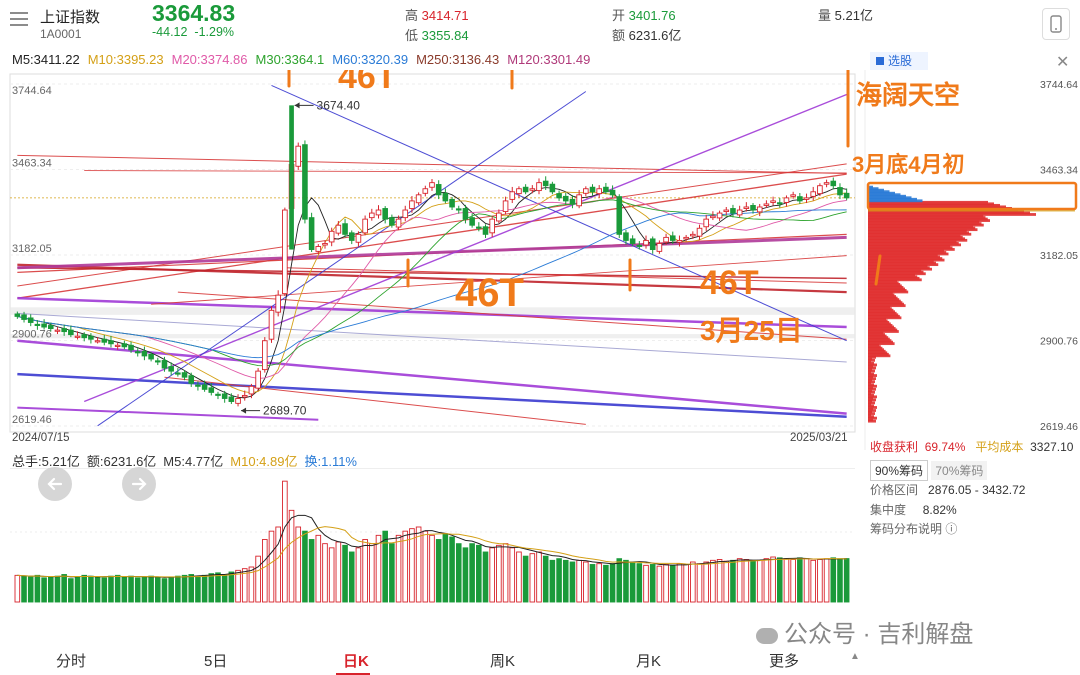 The image size is (1080, 675). What do you see at coordinates (71, 661) in the screenshot?
I see `tab-intraday: 分时` at bounding box center [71, 661].